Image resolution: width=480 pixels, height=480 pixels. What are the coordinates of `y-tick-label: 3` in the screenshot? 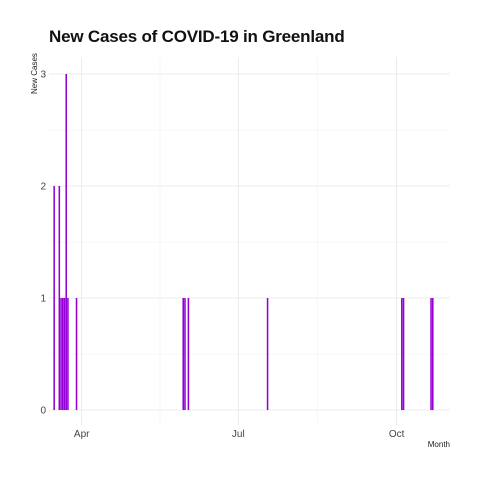 It's located at (43, 75).